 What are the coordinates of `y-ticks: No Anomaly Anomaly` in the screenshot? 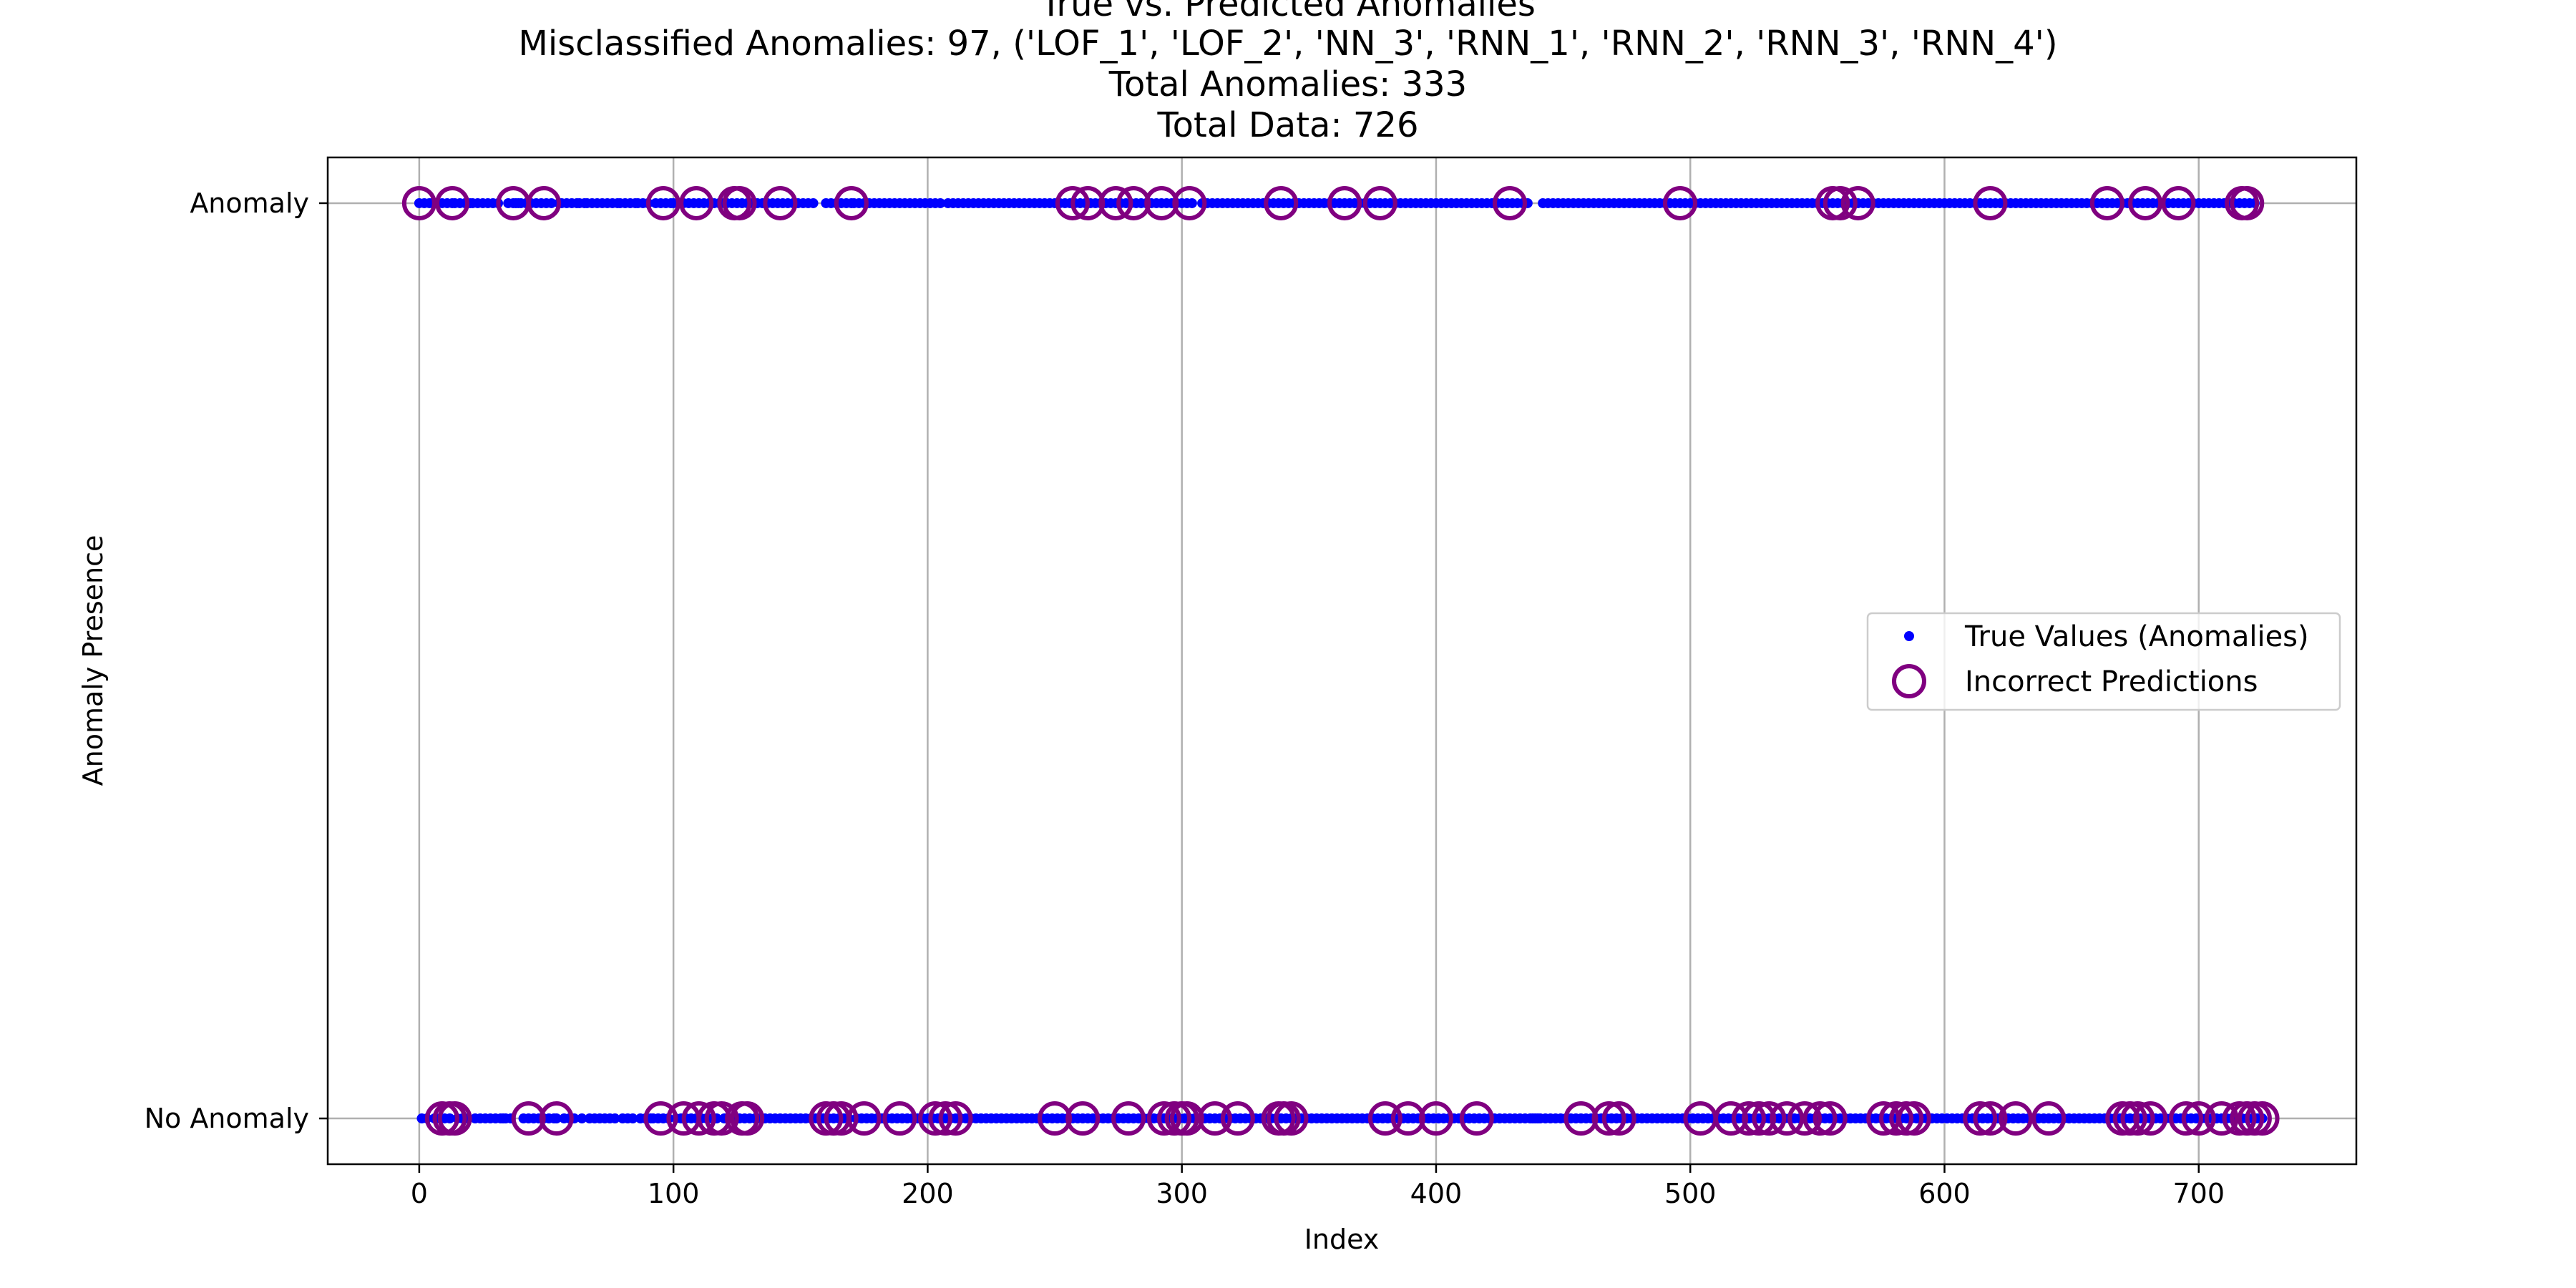 It's located at (236, 660).